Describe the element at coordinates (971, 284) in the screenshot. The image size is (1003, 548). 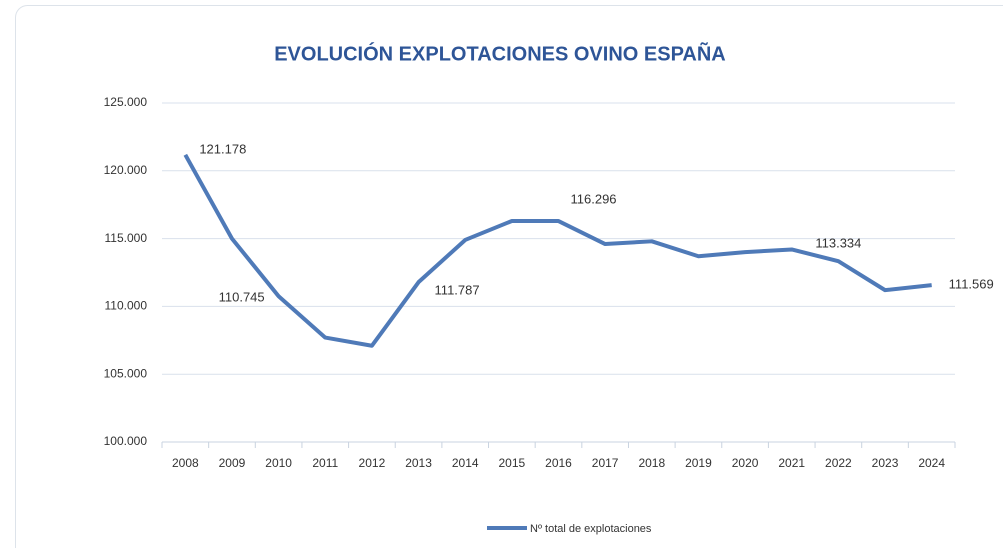
I see `data-label: 111.569` at that location.